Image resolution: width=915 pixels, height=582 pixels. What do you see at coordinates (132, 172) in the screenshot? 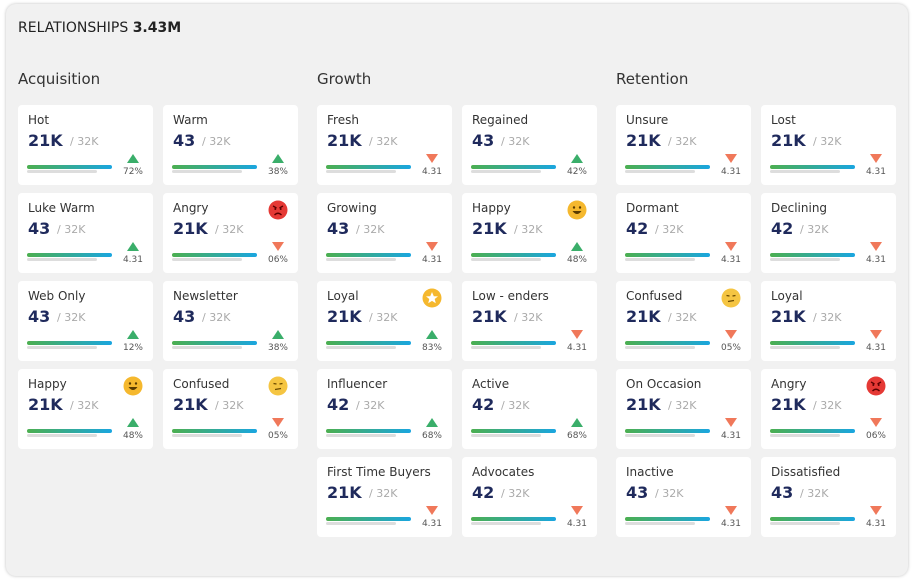
I see `card-change: 72%` at bounding box center [132, 172].